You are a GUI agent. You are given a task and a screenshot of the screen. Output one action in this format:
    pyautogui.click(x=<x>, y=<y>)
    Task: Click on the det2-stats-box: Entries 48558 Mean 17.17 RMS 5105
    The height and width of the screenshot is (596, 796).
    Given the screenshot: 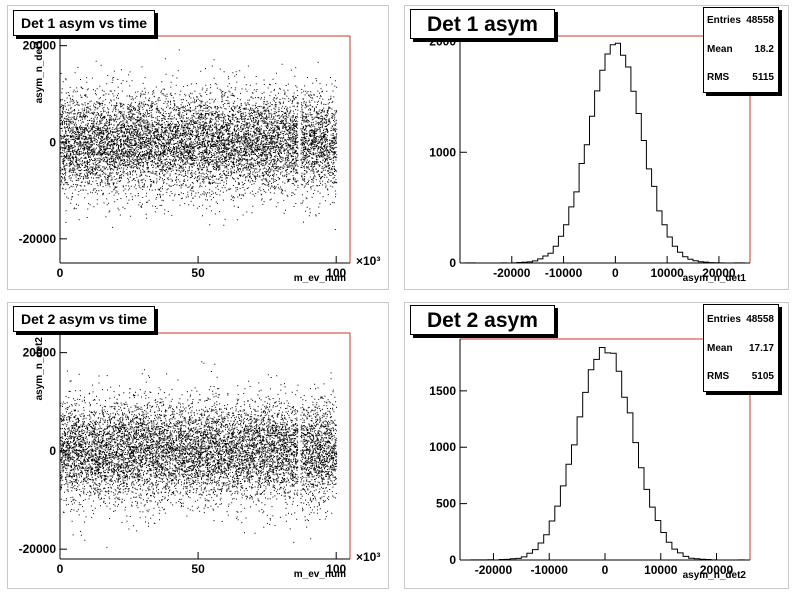 What is the action you would take?
    pyautogui.click(x=741, y=348)
    